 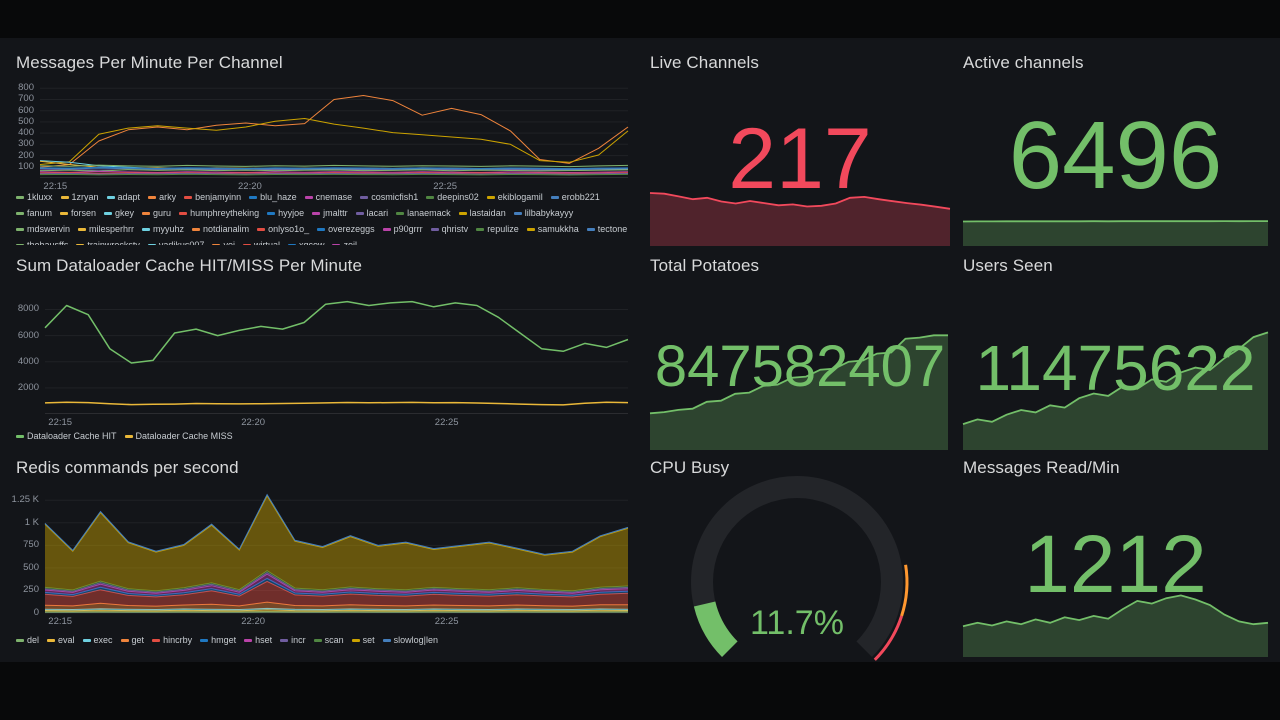 I want to click on legend-item: scan, so click(x=328, y=640).